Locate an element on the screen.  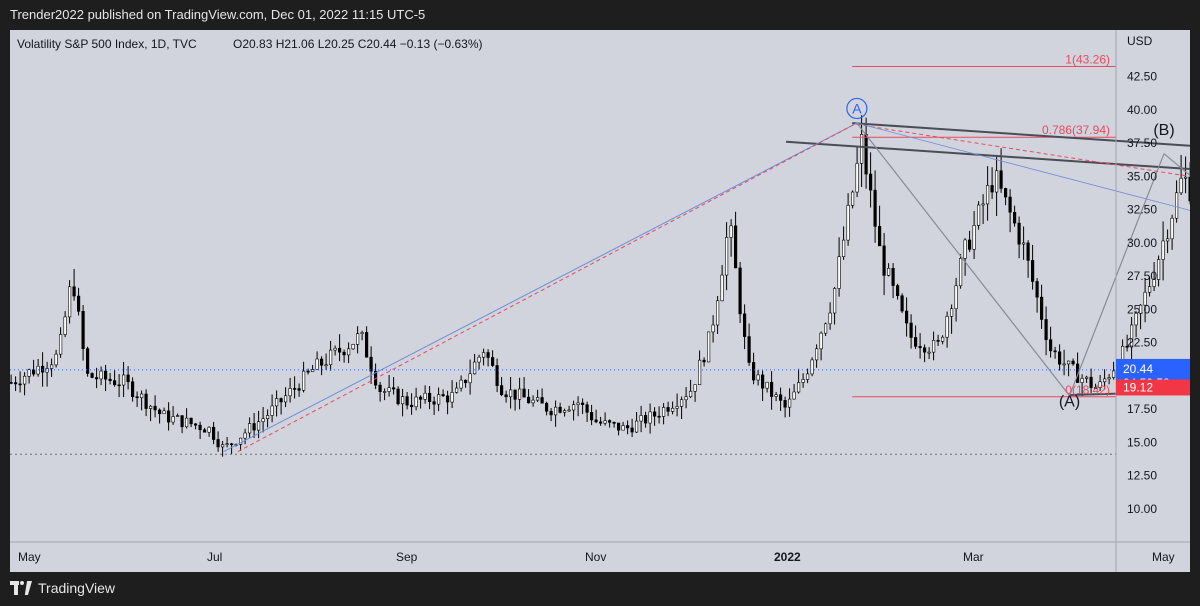
wave-zigzag is located at coordinates (963, 259).